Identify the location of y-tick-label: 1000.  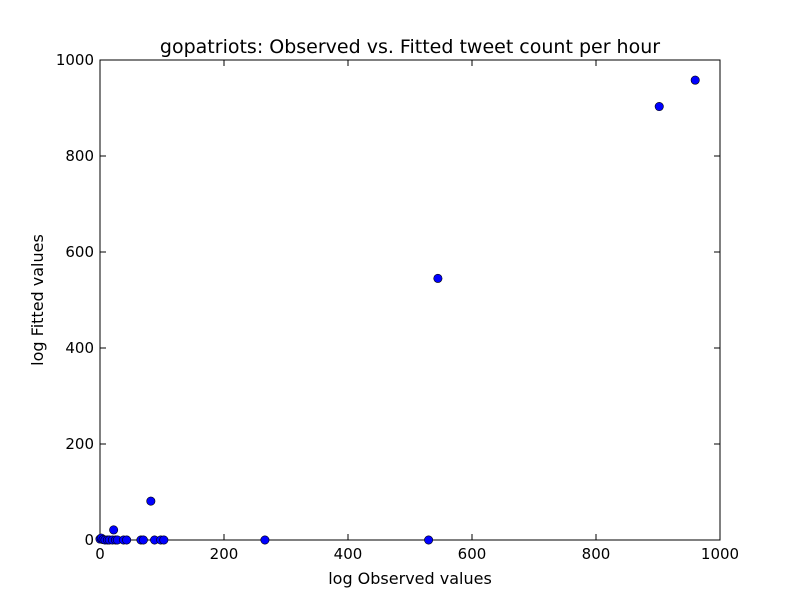
(75, 60).